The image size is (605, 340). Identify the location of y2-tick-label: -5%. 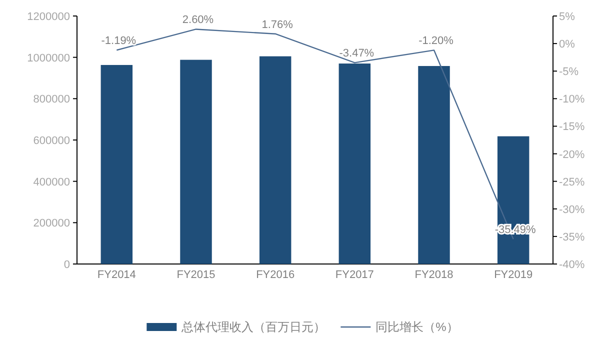
(569, 72).